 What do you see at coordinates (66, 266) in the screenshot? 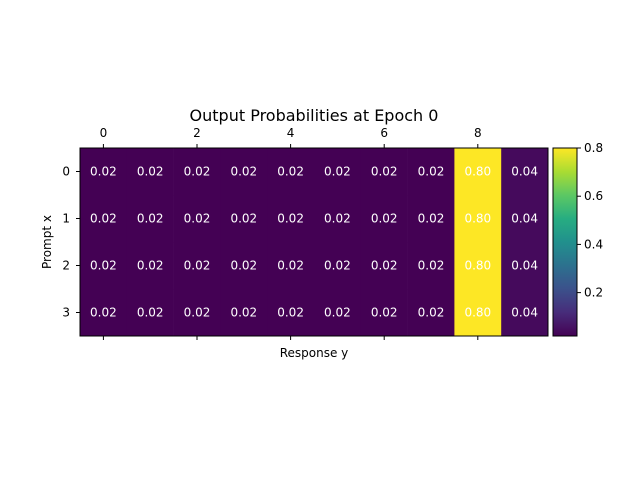
I see `y-tick-label: 2` at bounding box center [66, 266].